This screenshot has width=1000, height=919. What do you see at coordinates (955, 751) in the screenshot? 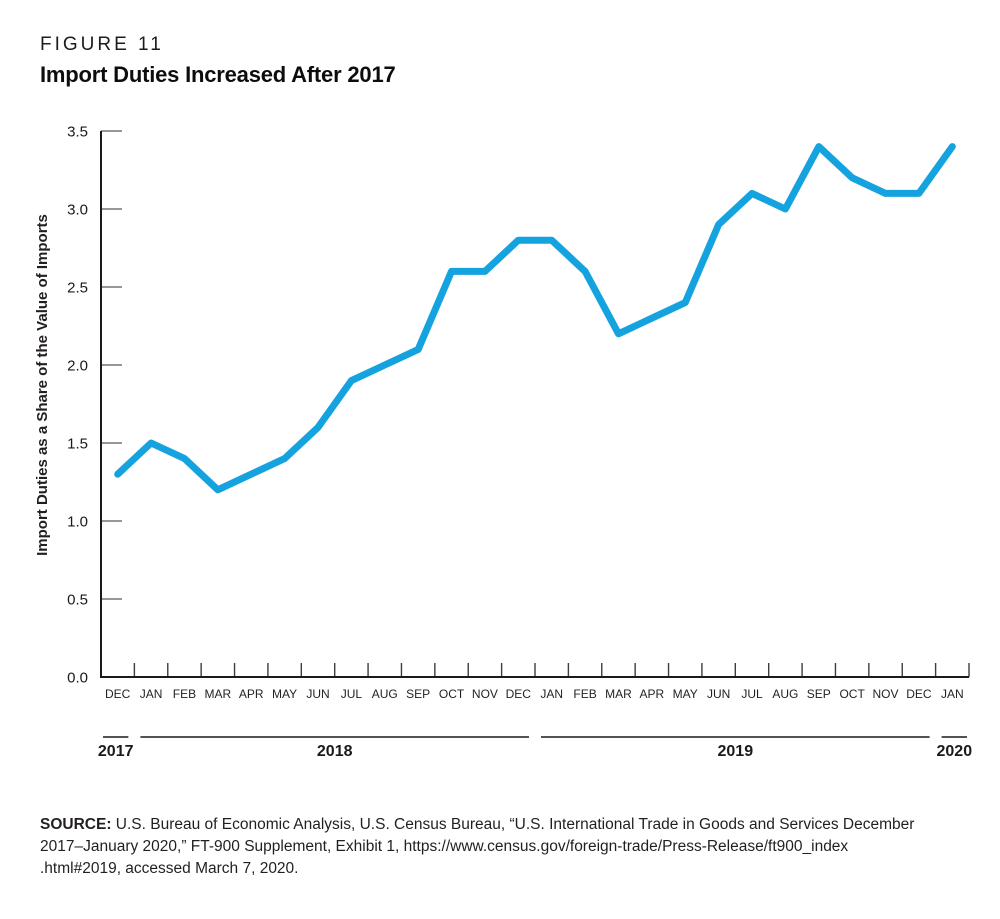
I see `year-label: 2020` at bounding box center [955, 751].